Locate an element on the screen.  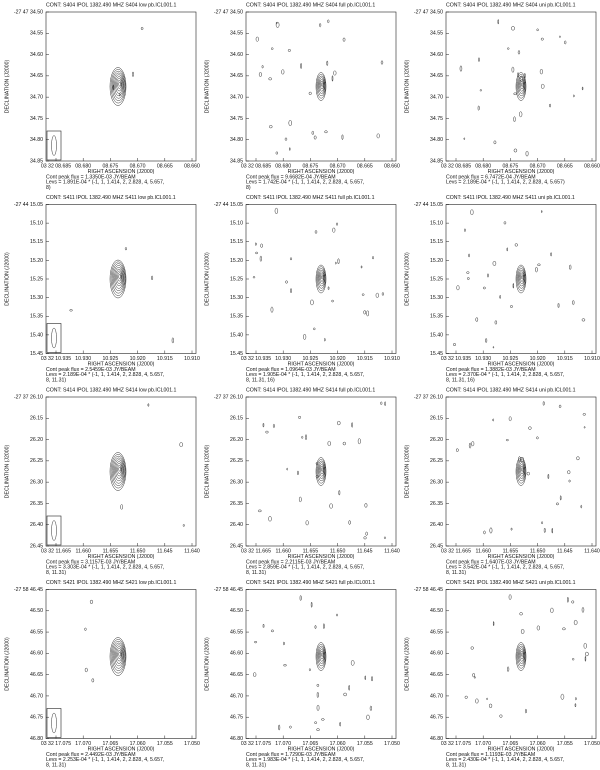
y-tick-label: 15.40 is located at coordinates (436, 335).